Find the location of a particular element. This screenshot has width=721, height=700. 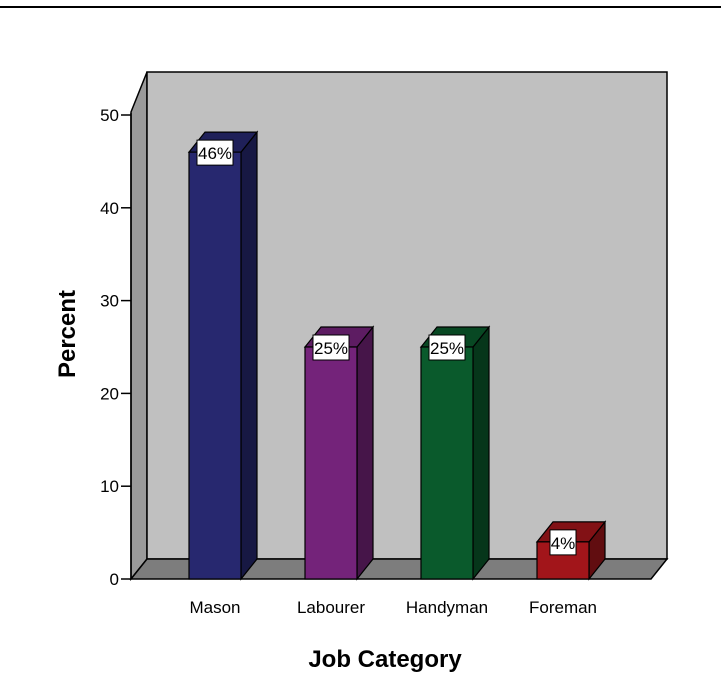

y-axis: 0 10 20 30 40 50 is located at coordinates (116, 347).